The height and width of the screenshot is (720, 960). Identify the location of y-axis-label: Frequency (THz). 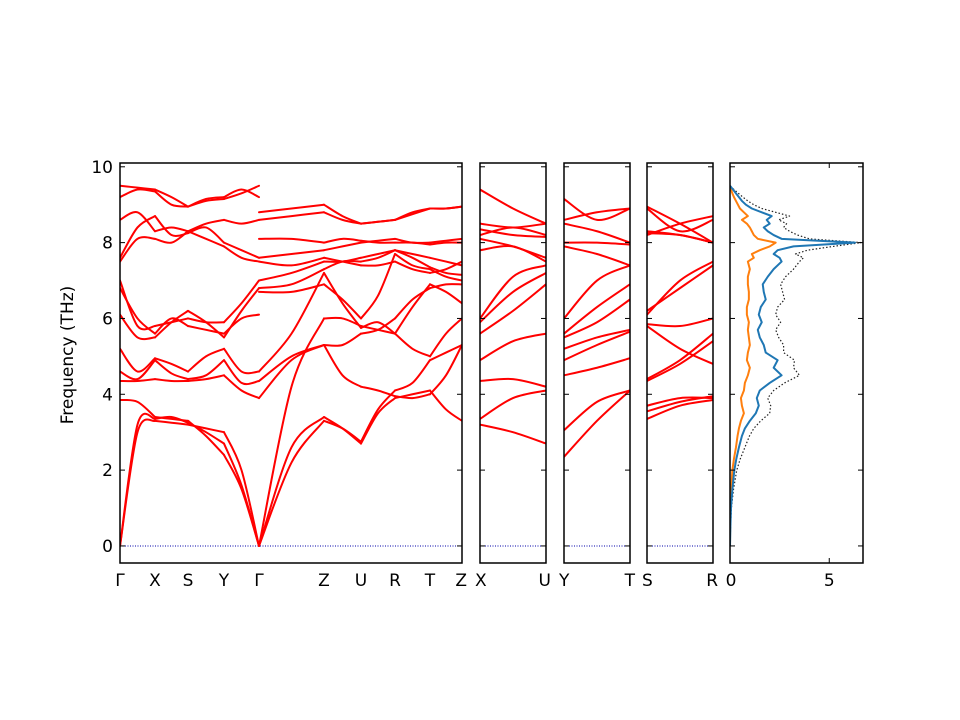
(68, 355).